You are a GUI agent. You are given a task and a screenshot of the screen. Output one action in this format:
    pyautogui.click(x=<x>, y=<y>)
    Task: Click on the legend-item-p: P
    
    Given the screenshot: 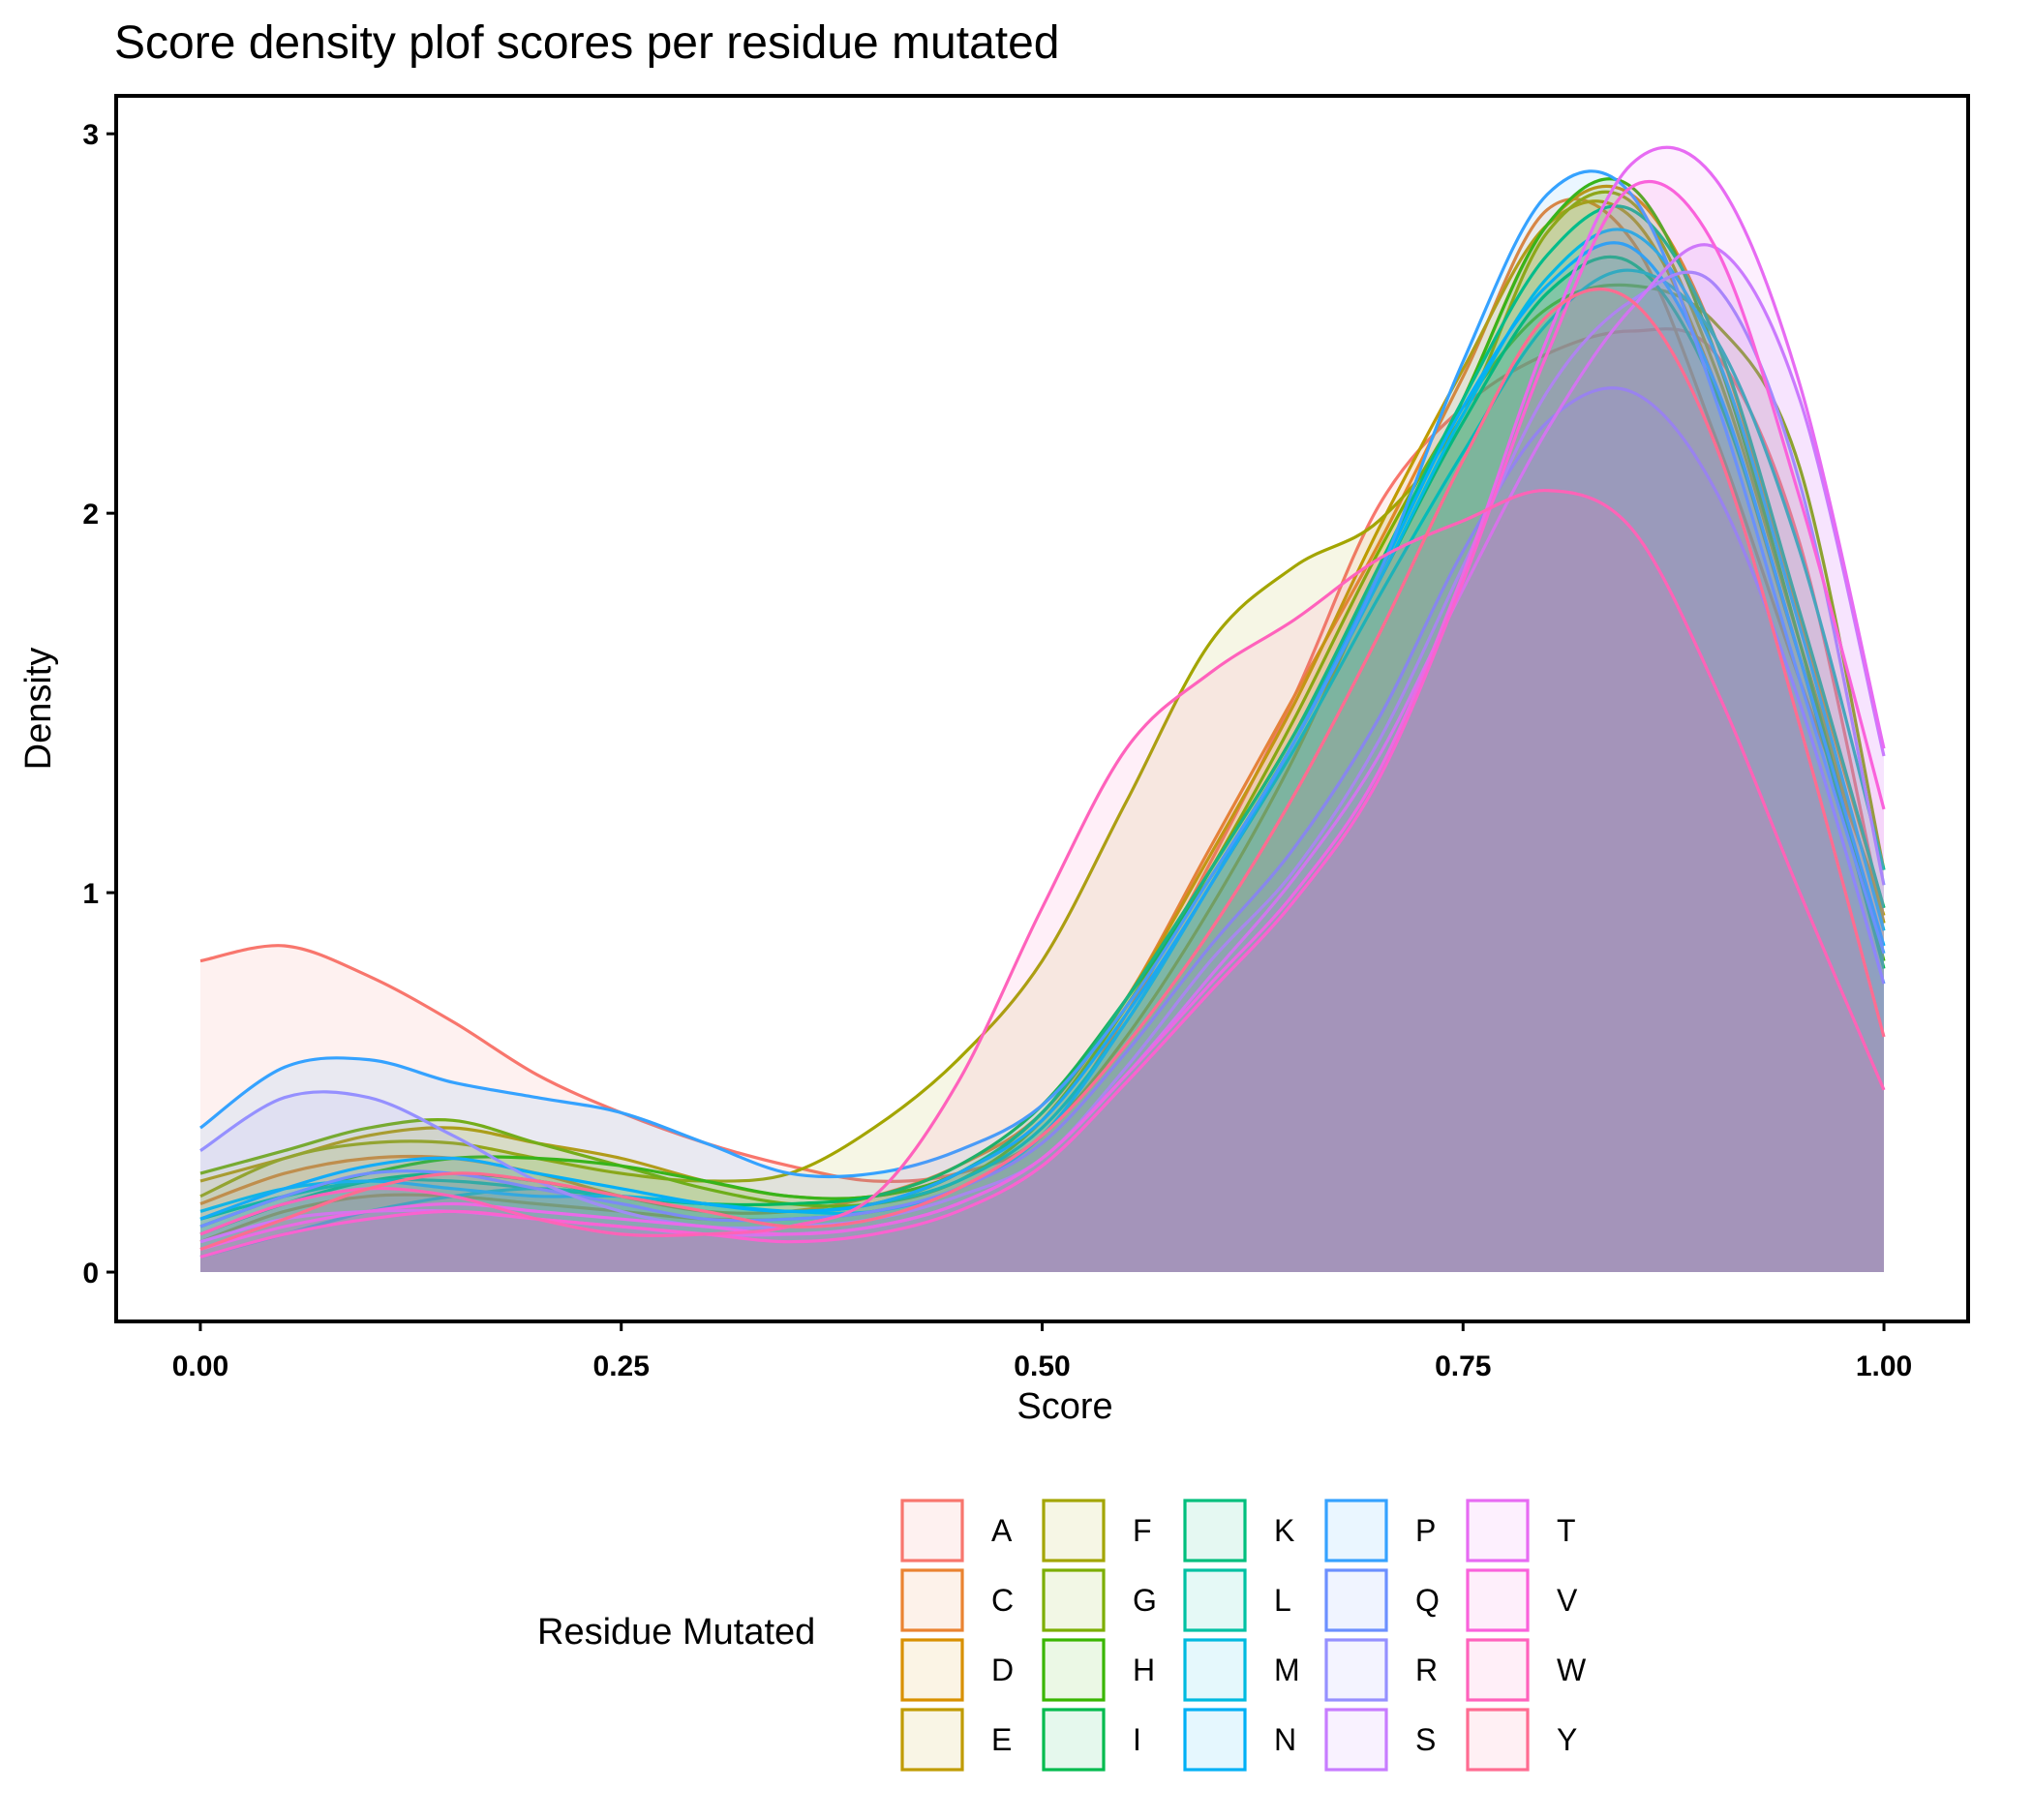 What is the action you would take?
    pyautogui.click(x=1380, y=1531)
    